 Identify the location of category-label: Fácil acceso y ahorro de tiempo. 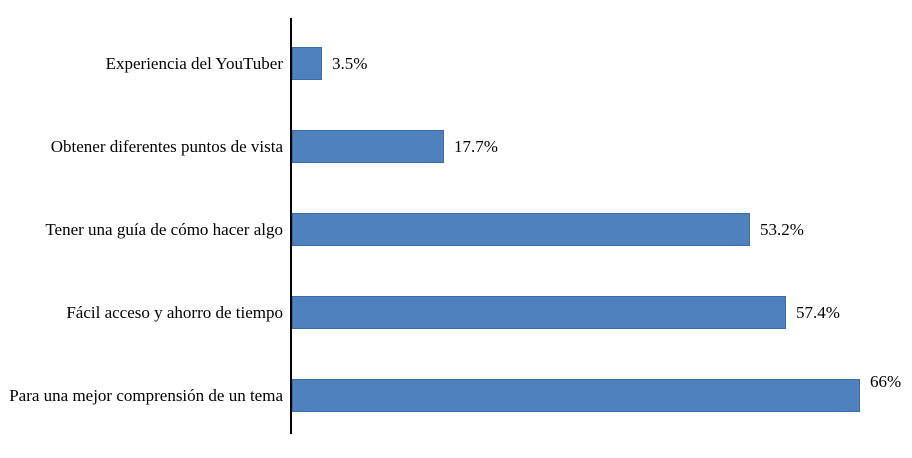
(174, 312).